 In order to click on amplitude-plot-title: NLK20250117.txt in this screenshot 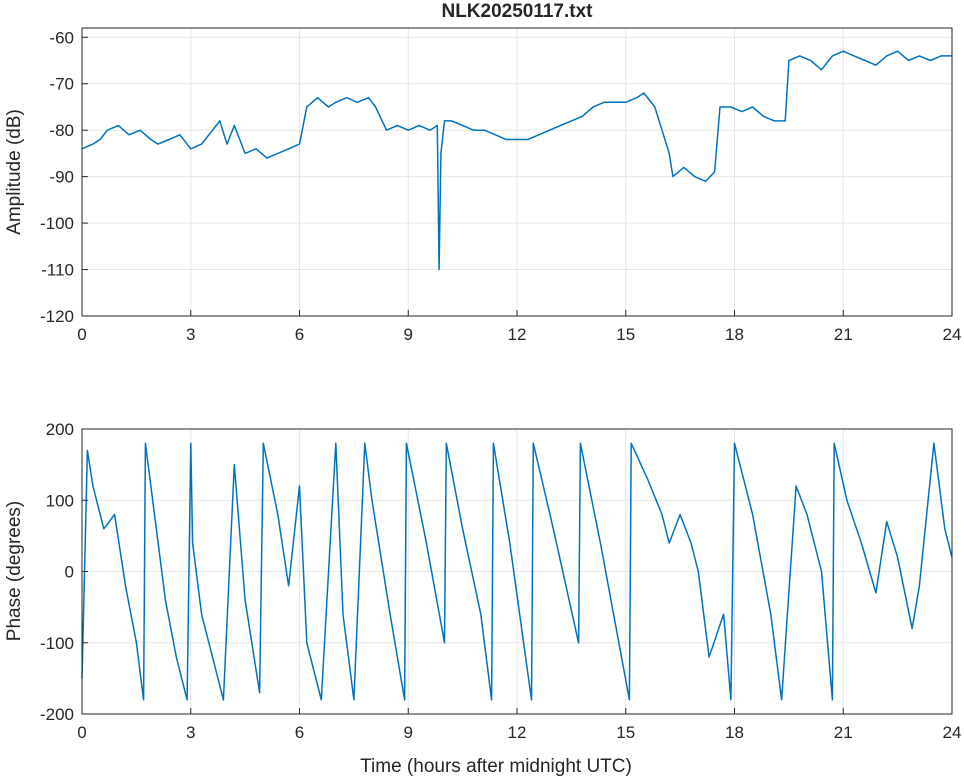, I will do `click(517, 11)`.